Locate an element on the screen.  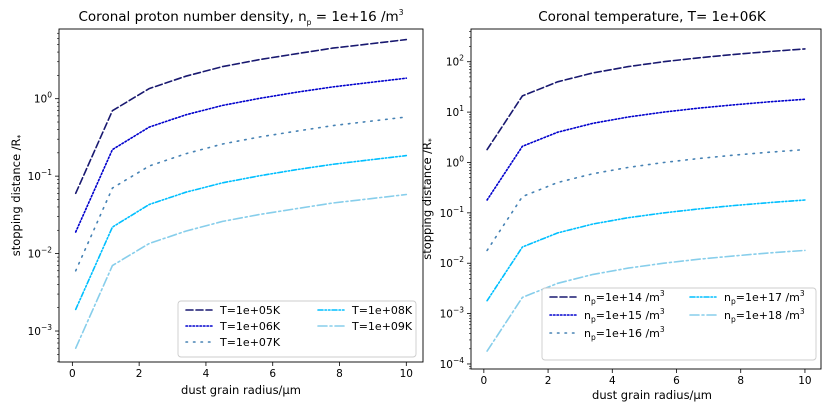
legend-label: np=1e+14 /m3 is located at coordinates (624, 297).